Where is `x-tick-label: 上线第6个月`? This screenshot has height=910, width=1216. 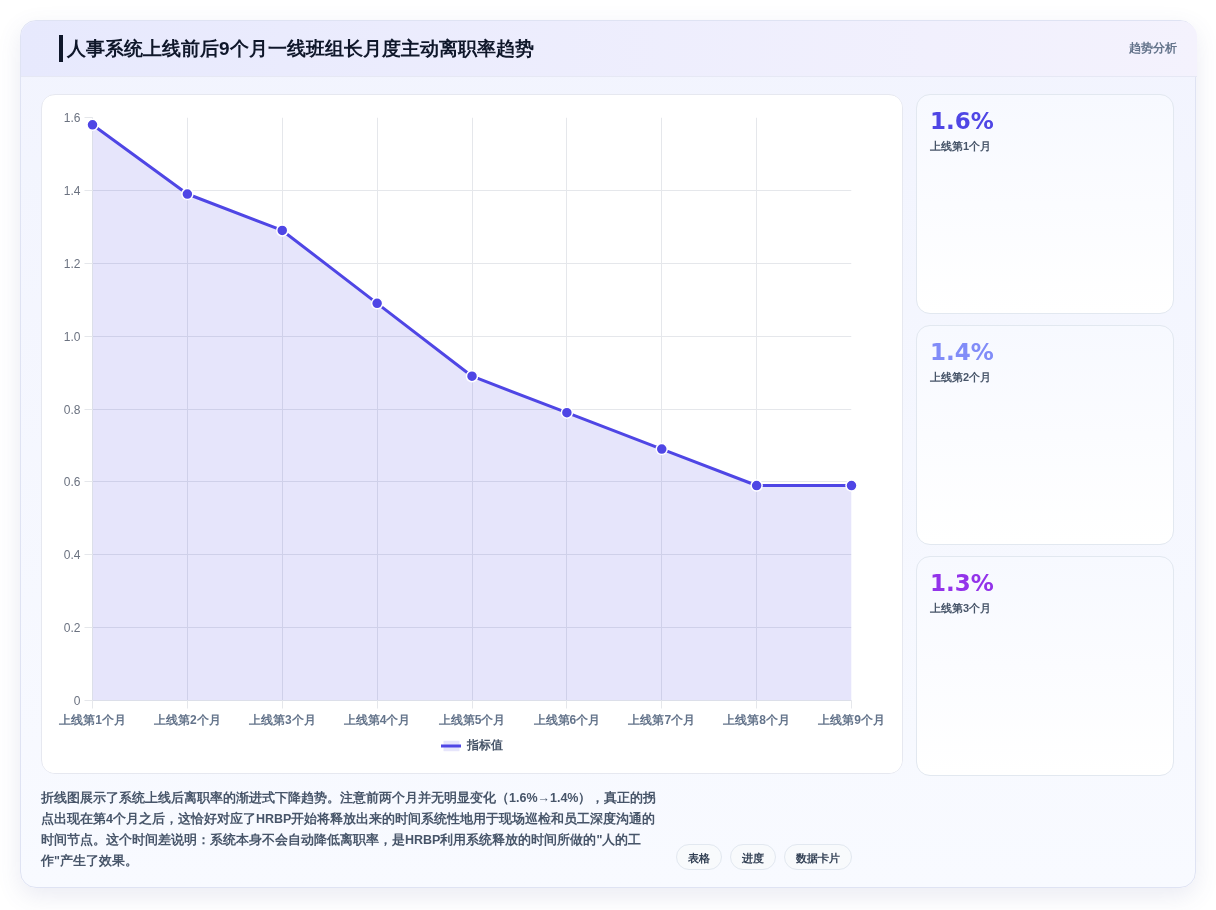
x-tick-label: 上线第6个月 is located at coordinates (566, 719).